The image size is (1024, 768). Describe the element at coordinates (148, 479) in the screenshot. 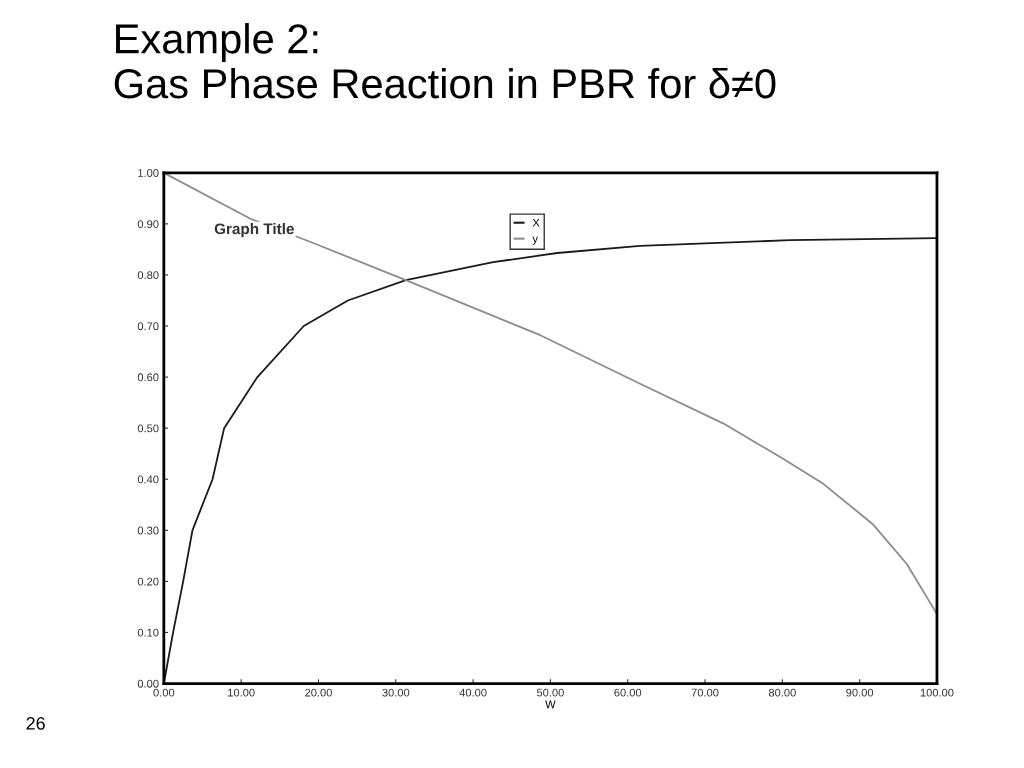

I see `y-tick-label: 0.40` at that location.